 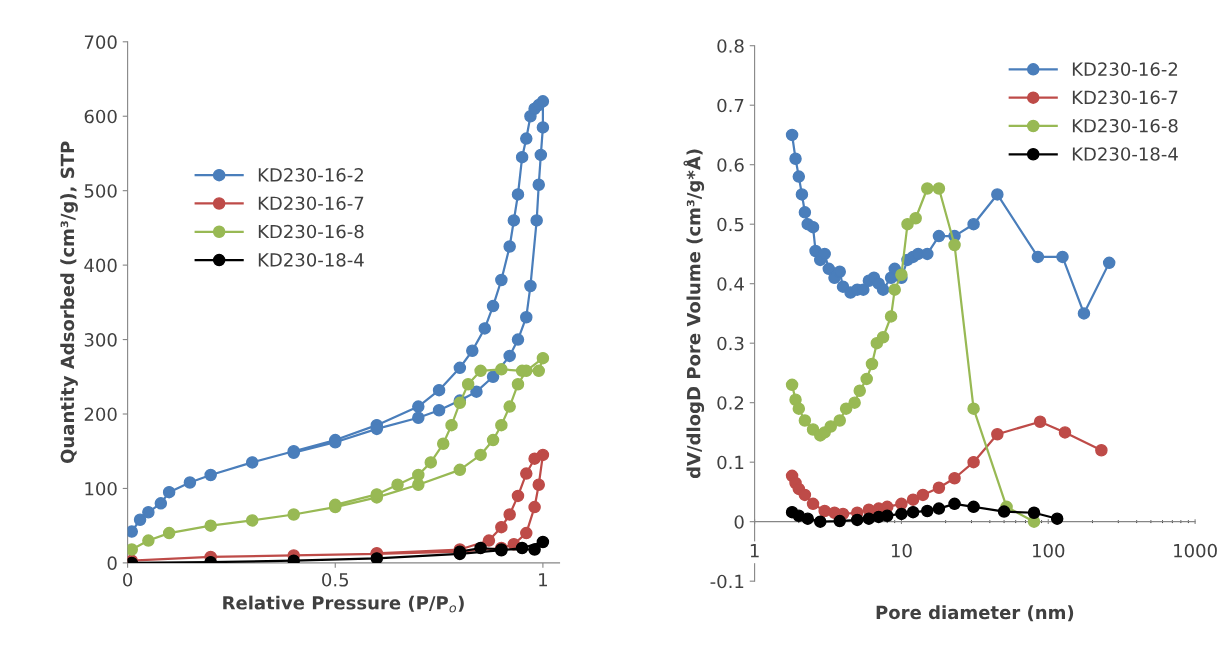 I want to click on y-axis-title: dV/dlogD Pore Volume (cm³/g*Å), so click(x=694, y=314).